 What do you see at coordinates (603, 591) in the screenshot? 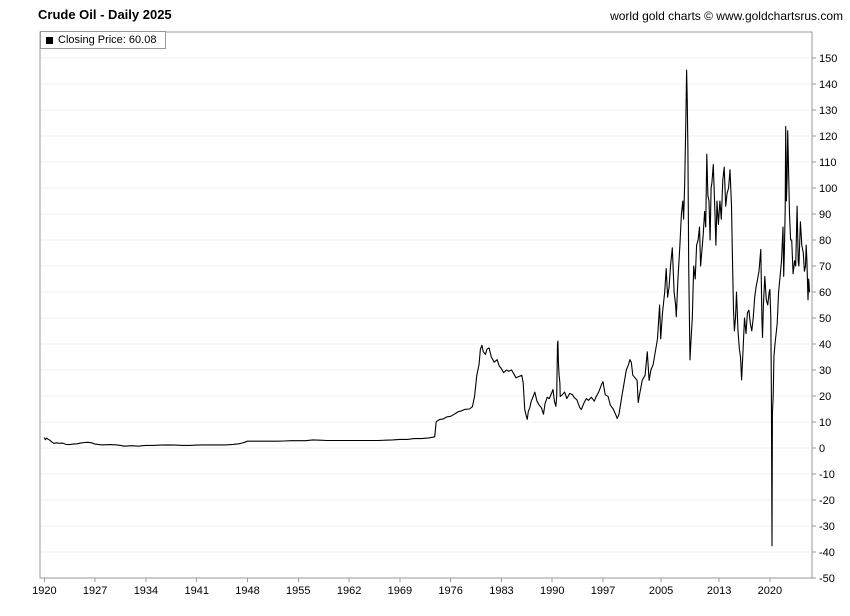
I see `x-tick-label: 1997` at bounding box center [603, 591].